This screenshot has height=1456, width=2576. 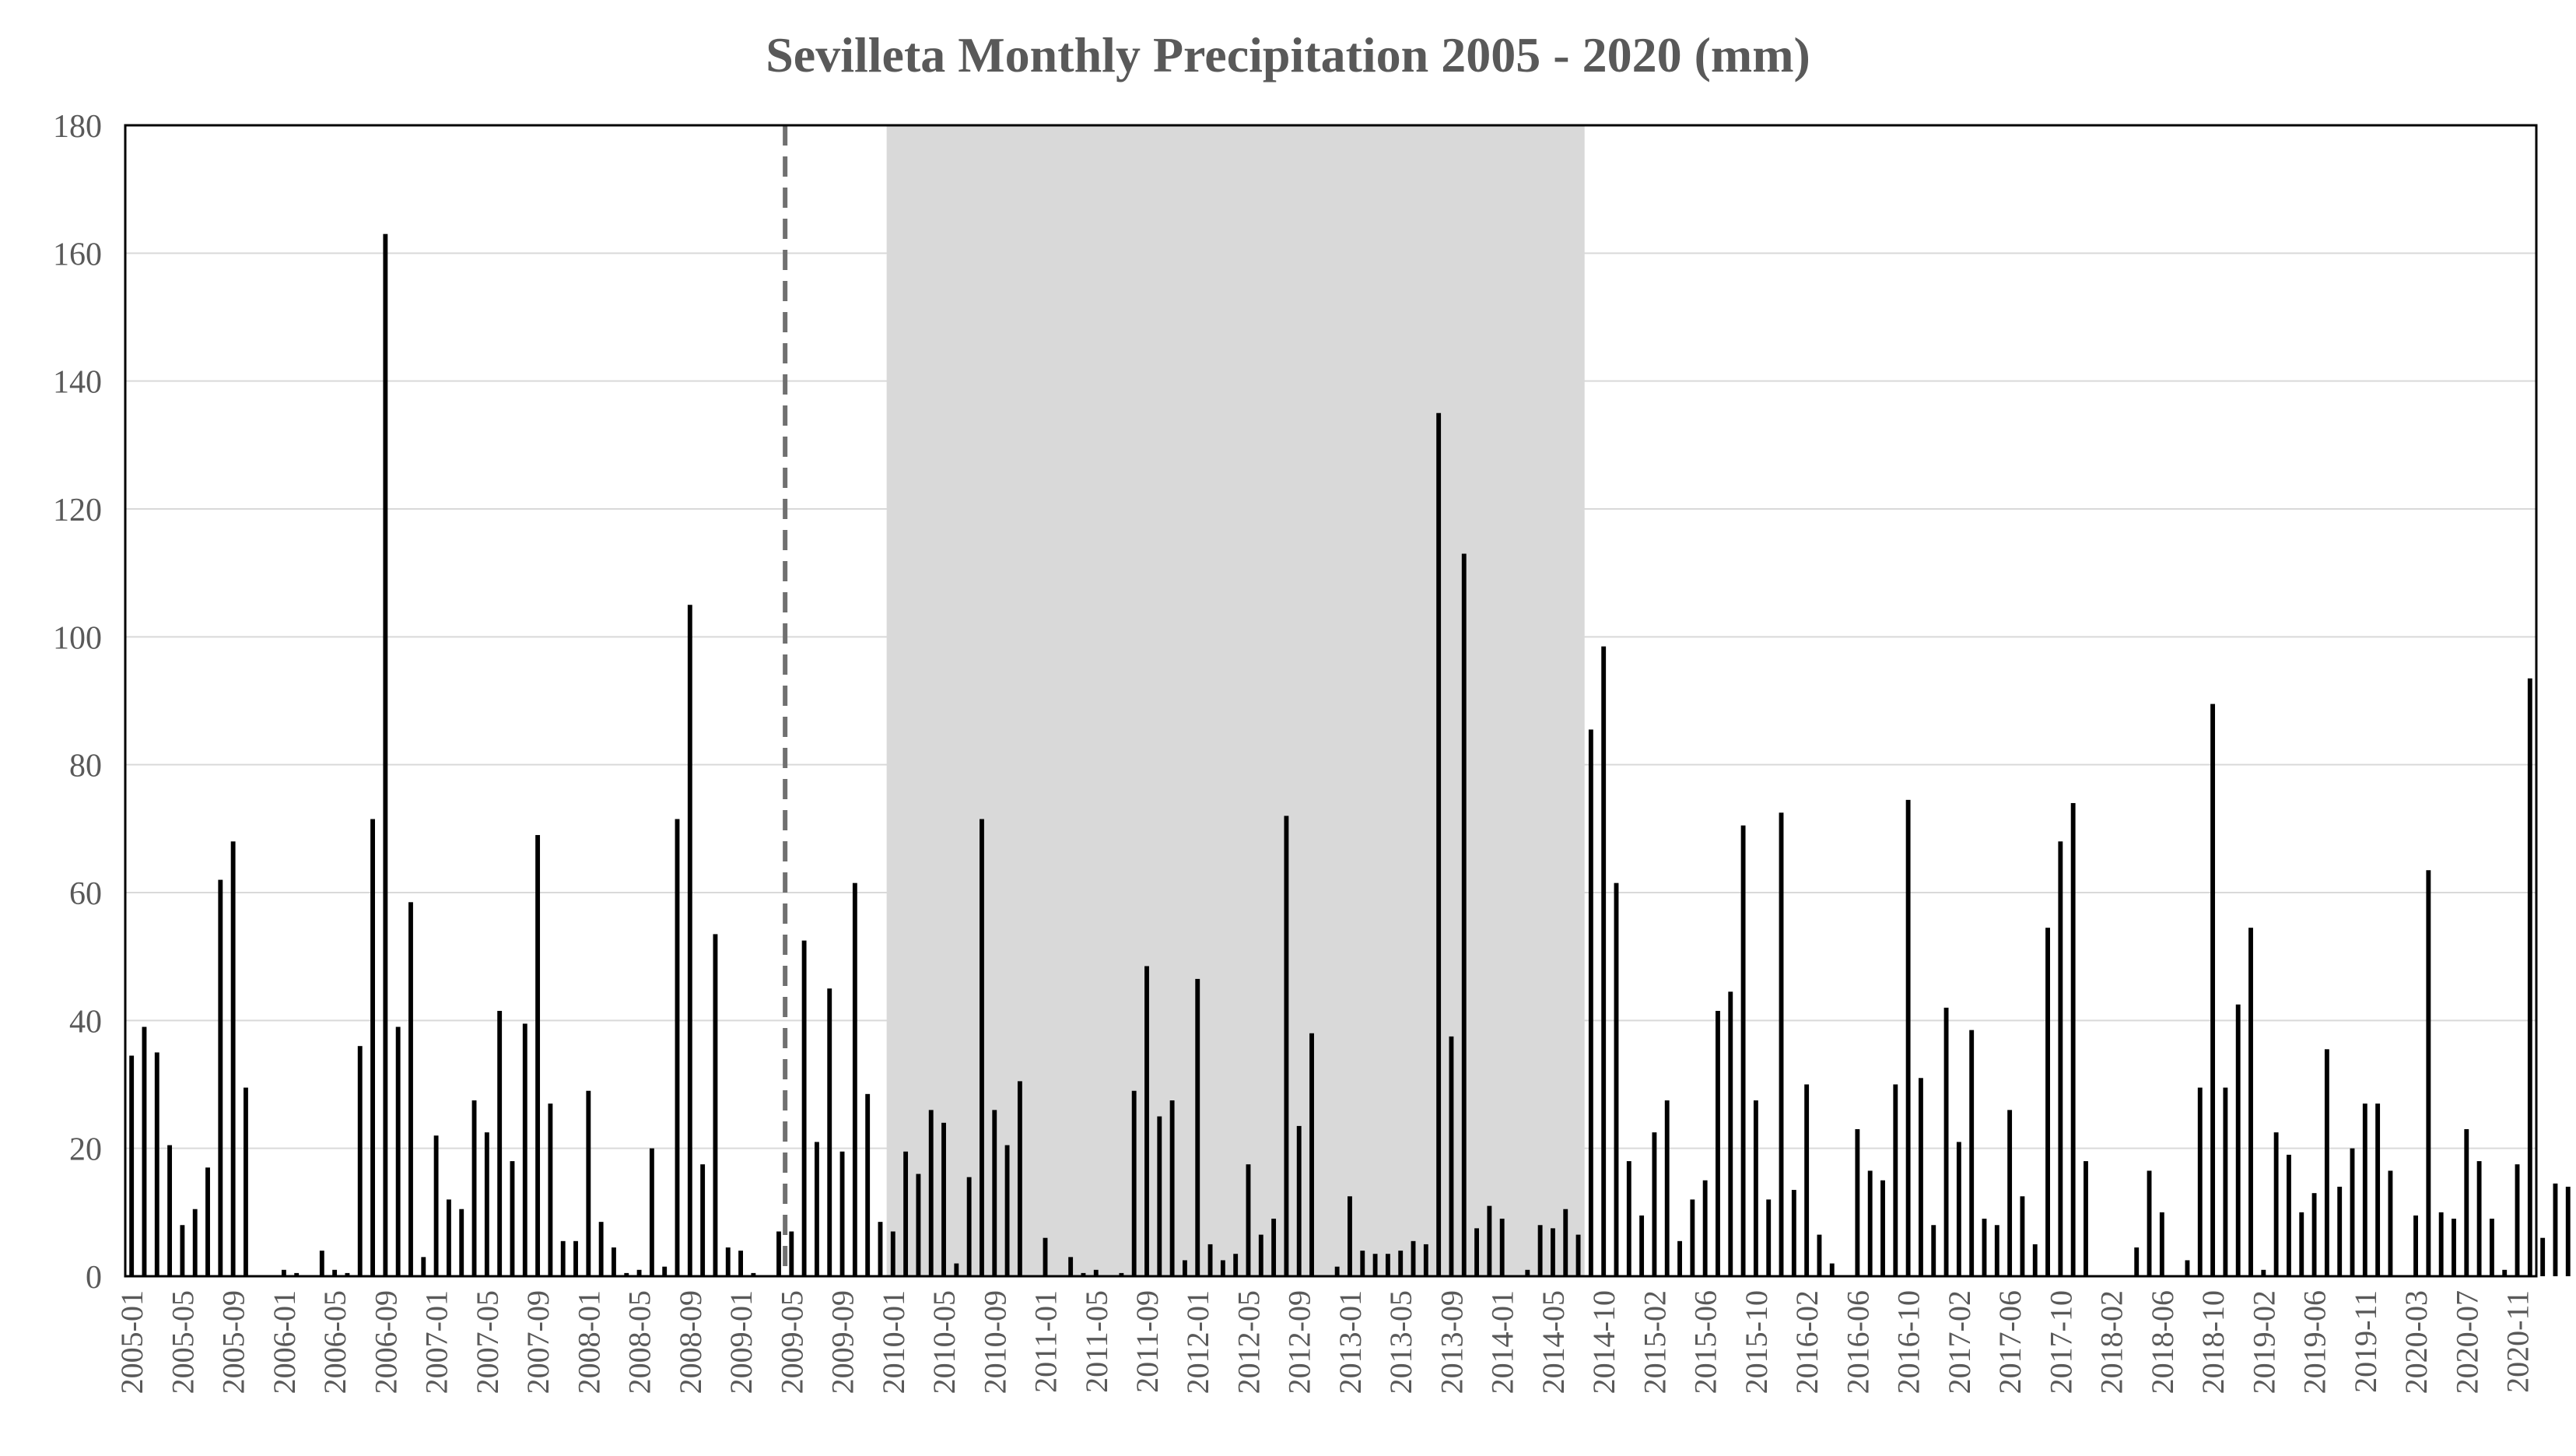 What do you see at coordinates (488, 1342) in the screenshot?
I see `x-tick-label: 2007-05` at bounding box center [488, 1342].